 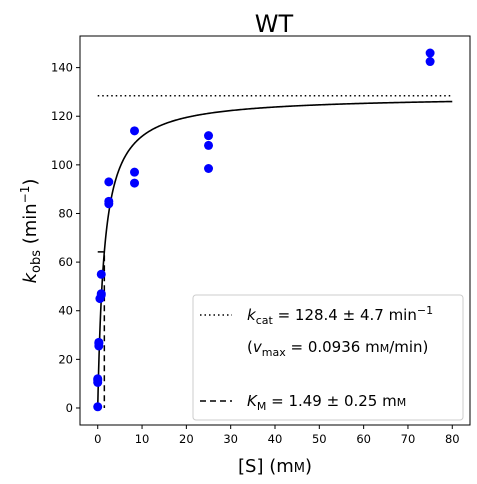 What do you see at coordinates (186, 439) in the screenshot?
I see `x-tick-label: 20` at bounding box center [186, 439].